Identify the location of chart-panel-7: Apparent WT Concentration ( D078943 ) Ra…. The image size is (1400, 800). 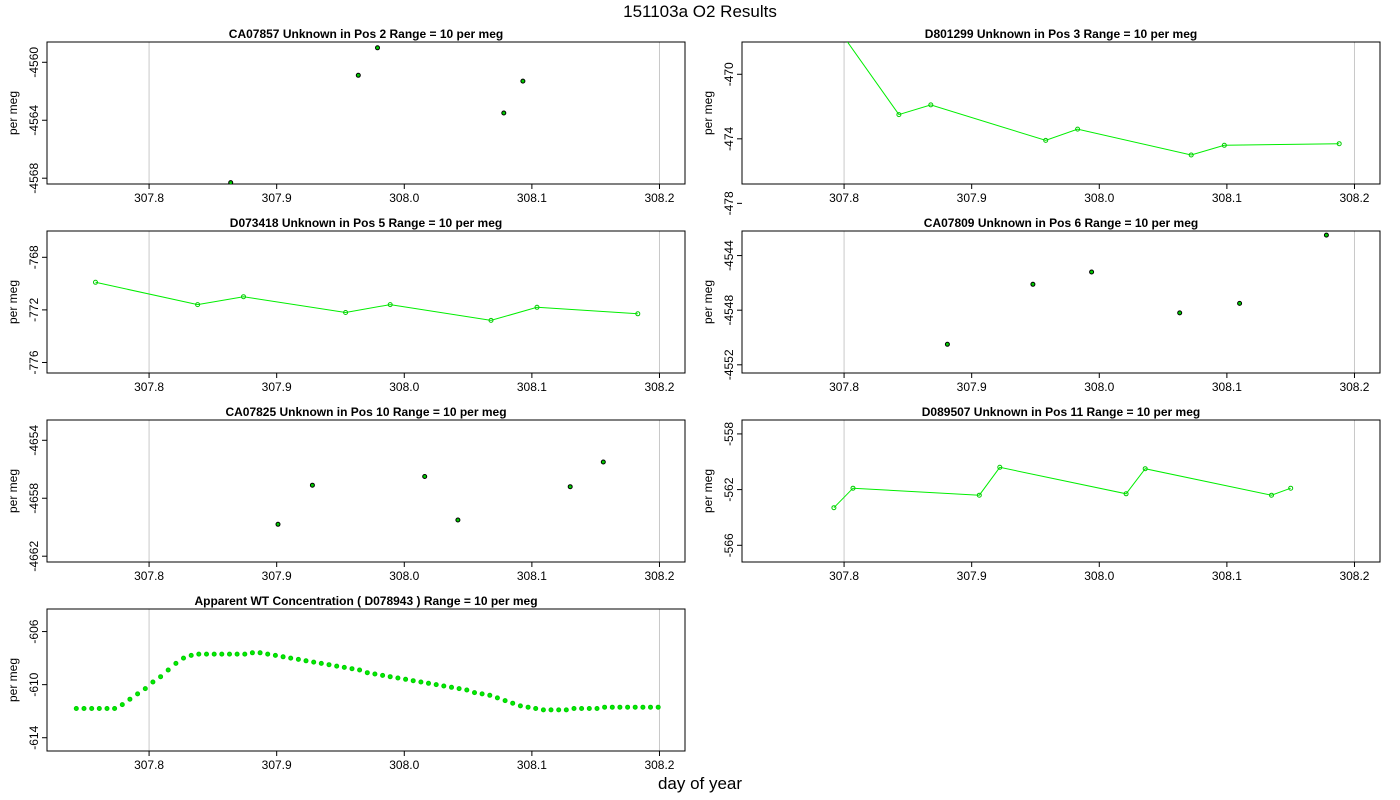
(346, 683).